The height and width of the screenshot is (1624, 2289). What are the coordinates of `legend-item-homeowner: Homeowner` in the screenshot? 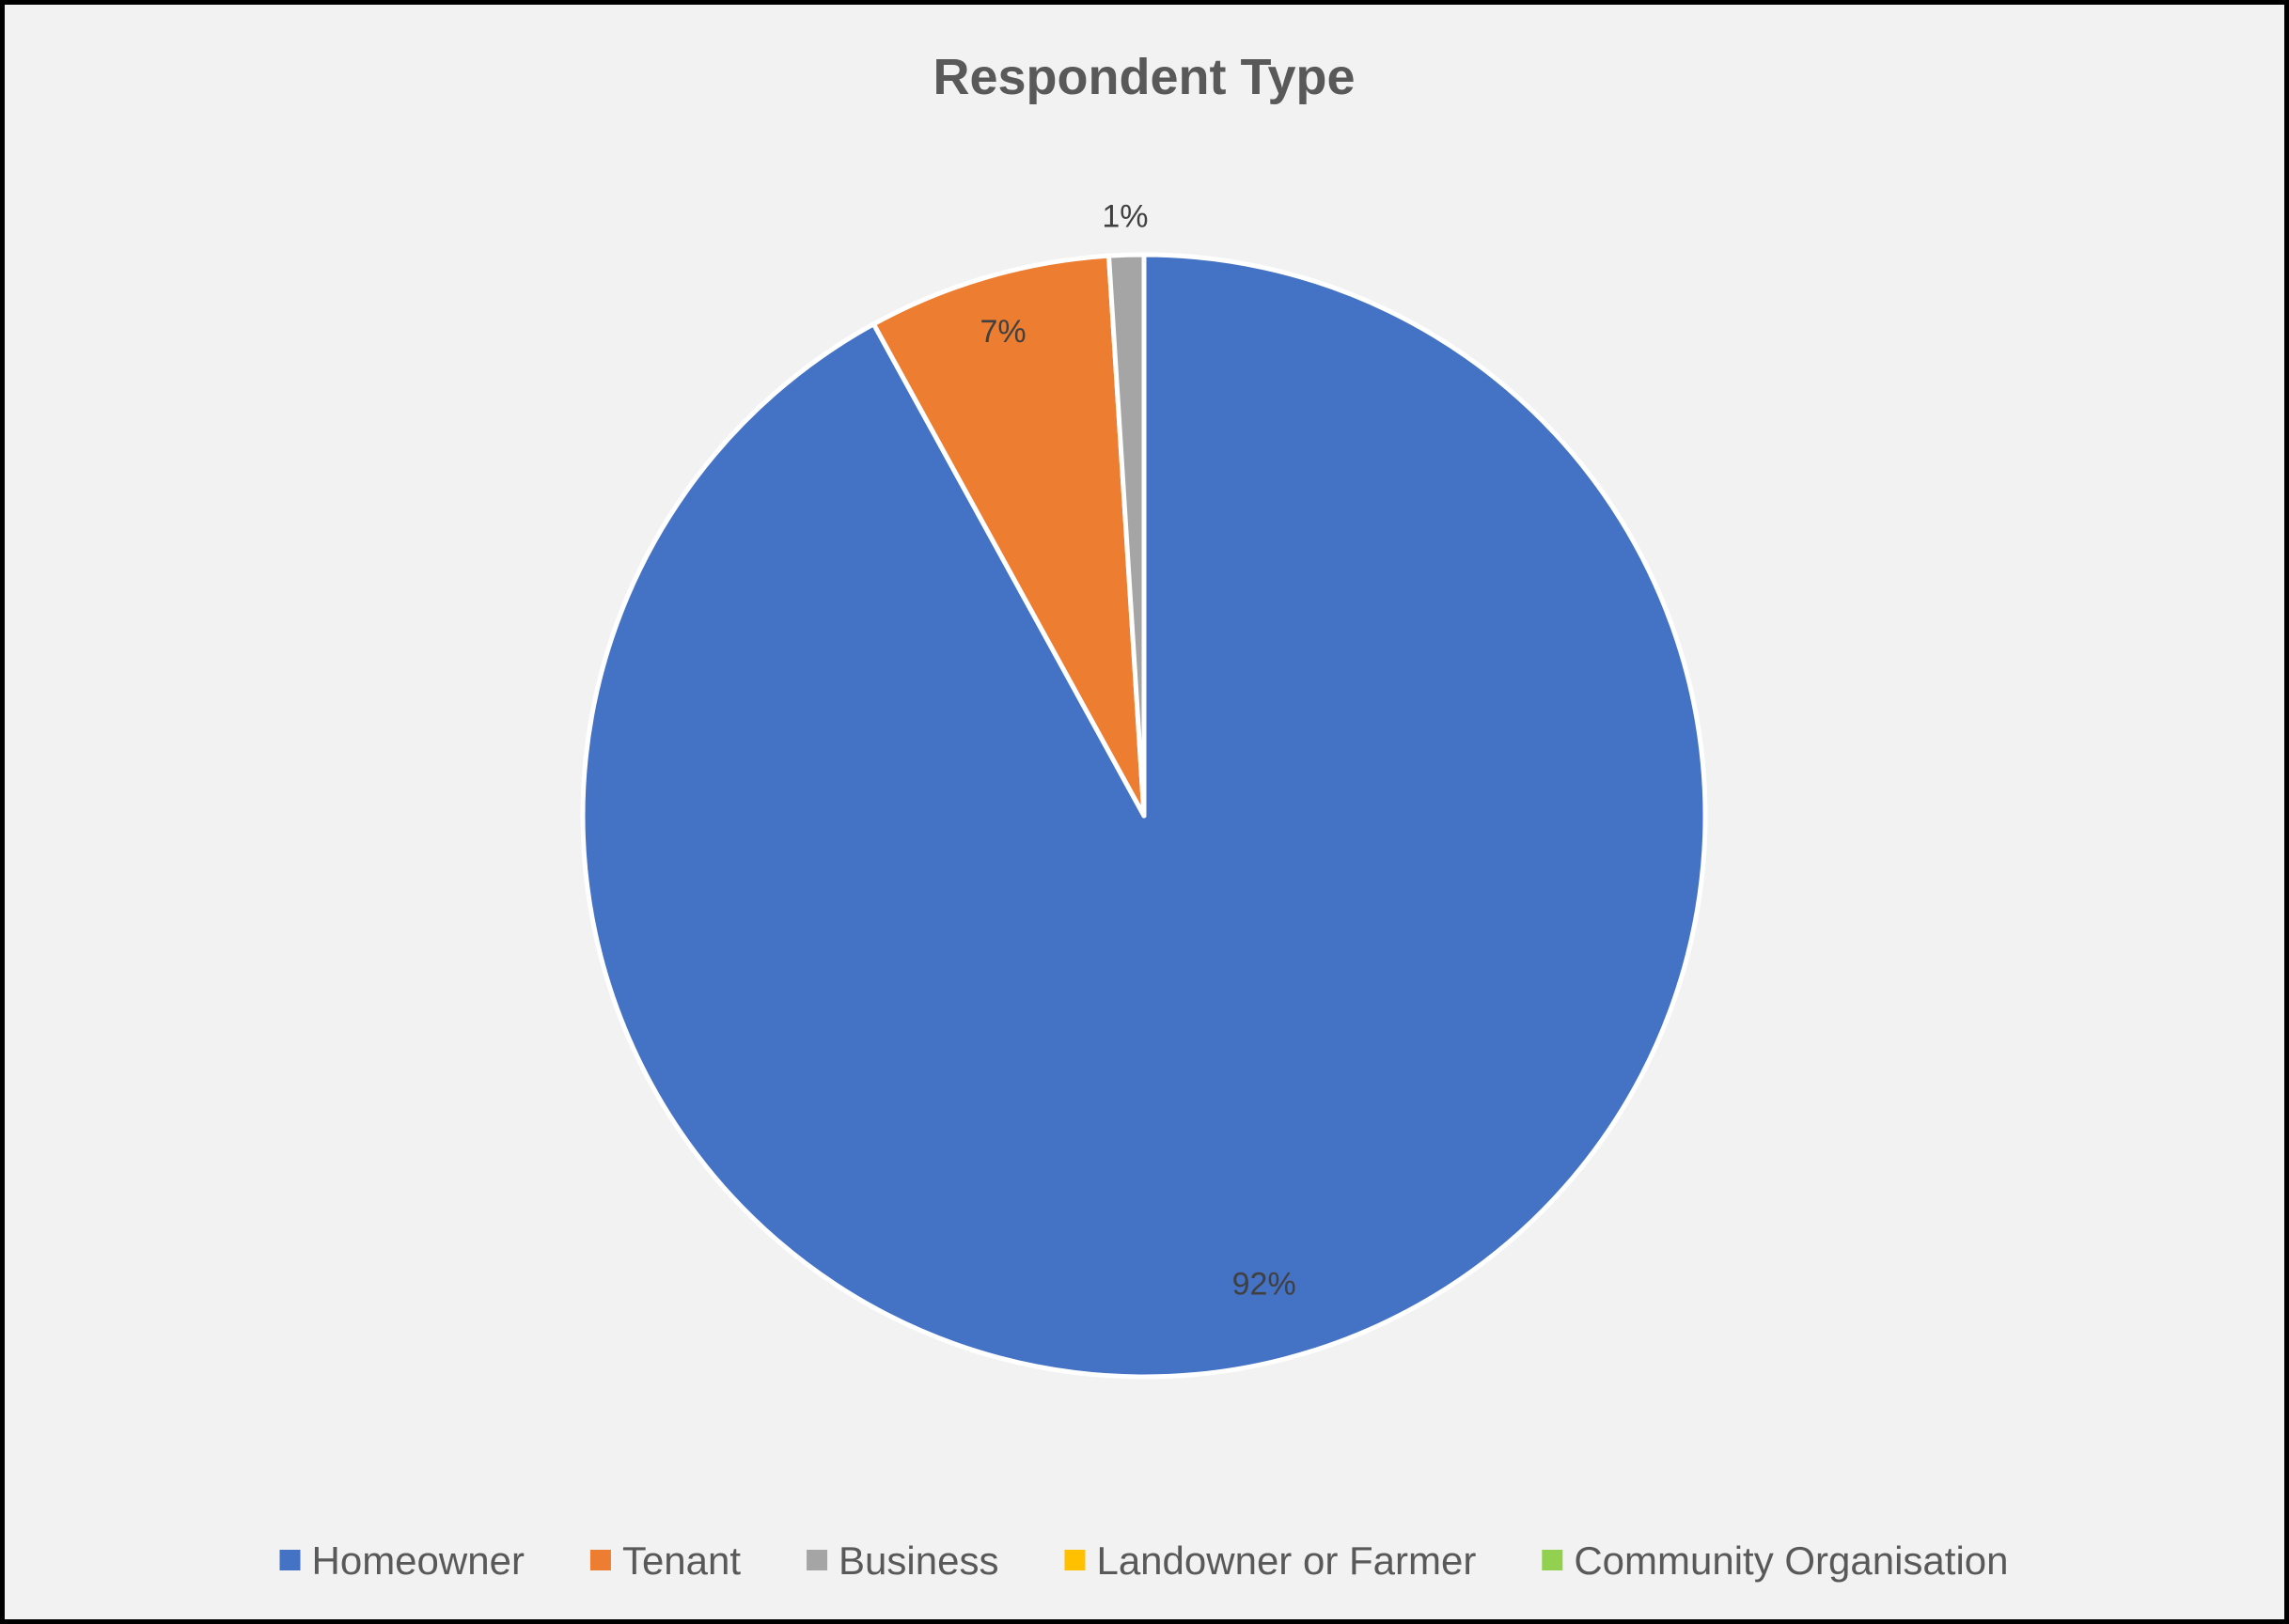 It's located at (402, 1560).